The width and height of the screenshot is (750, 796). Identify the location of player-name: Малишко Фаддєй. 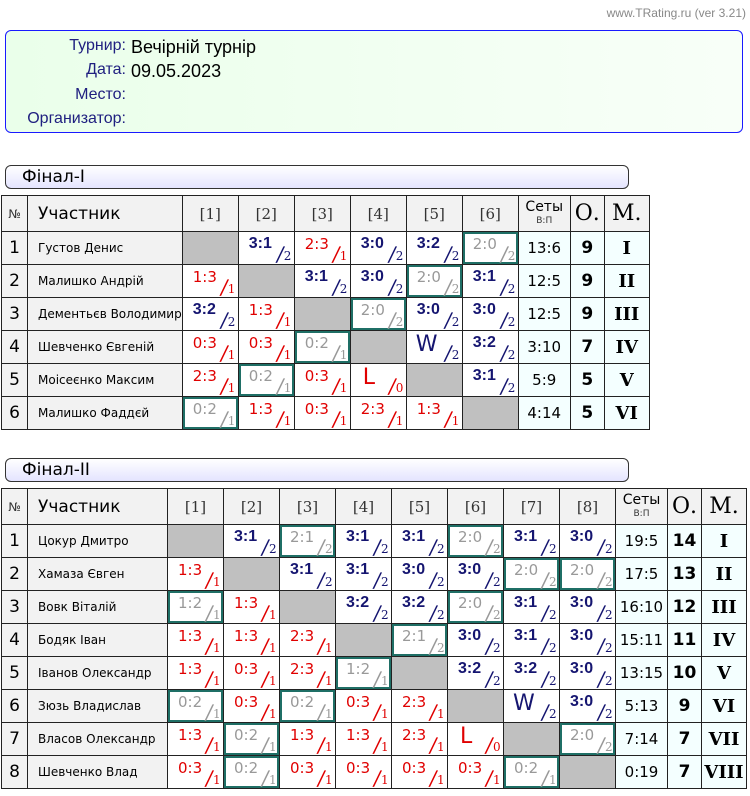
(105, 413).